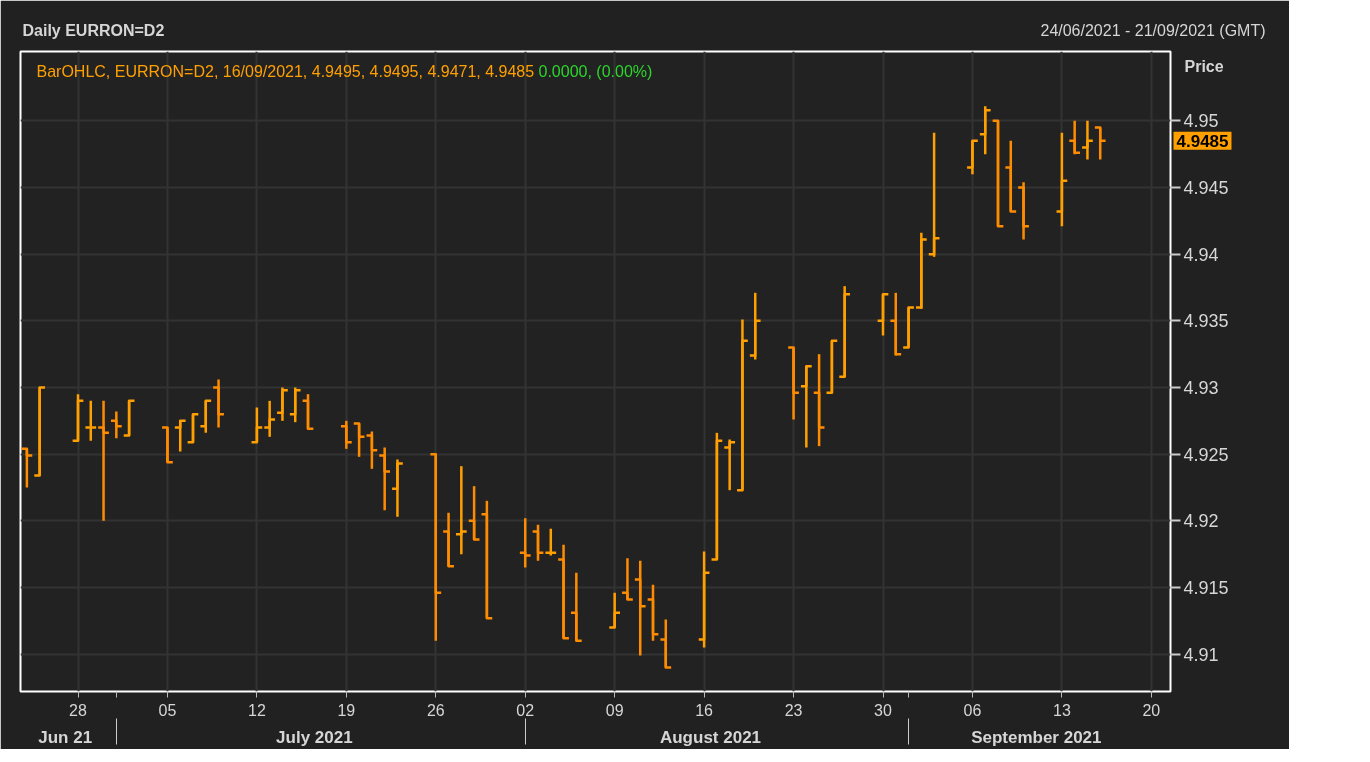 The width and height of the screenshot is (1370, 762). What do you see at coordinates (346, 710) in the screenshot?
I see `x-tick-label: 19` at bounding box center [346, 710].